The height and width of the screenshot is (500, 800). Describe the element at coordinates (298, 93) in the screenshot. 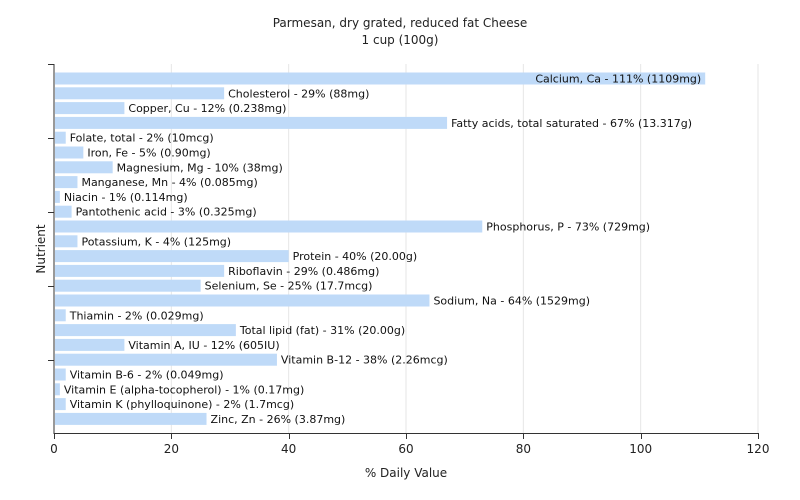

I see `bar-label: Cholesterol - 29% (88mg)` at that location.